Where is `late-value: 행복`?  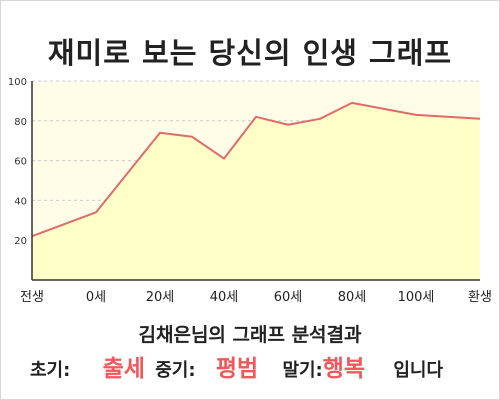
late-value: 행복 is located at coordinates (344, 369).